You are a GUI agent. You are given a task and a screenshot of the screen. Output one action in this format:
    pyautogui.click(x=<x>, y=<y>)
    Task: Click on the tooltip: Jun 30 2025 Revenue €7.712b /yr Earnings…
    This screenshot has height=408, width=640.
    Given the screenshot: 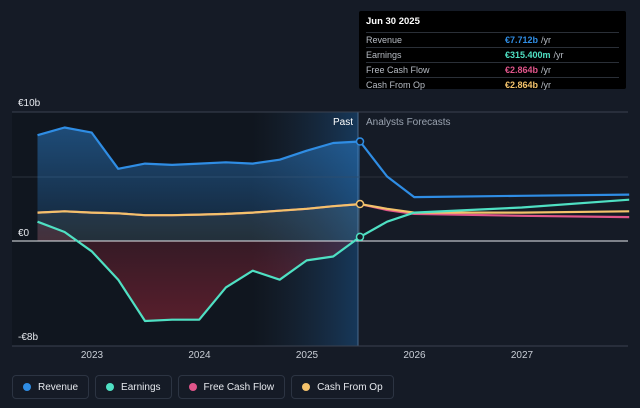 What is the action you would take?
    pyautogui.click(x=492, y=51)
    